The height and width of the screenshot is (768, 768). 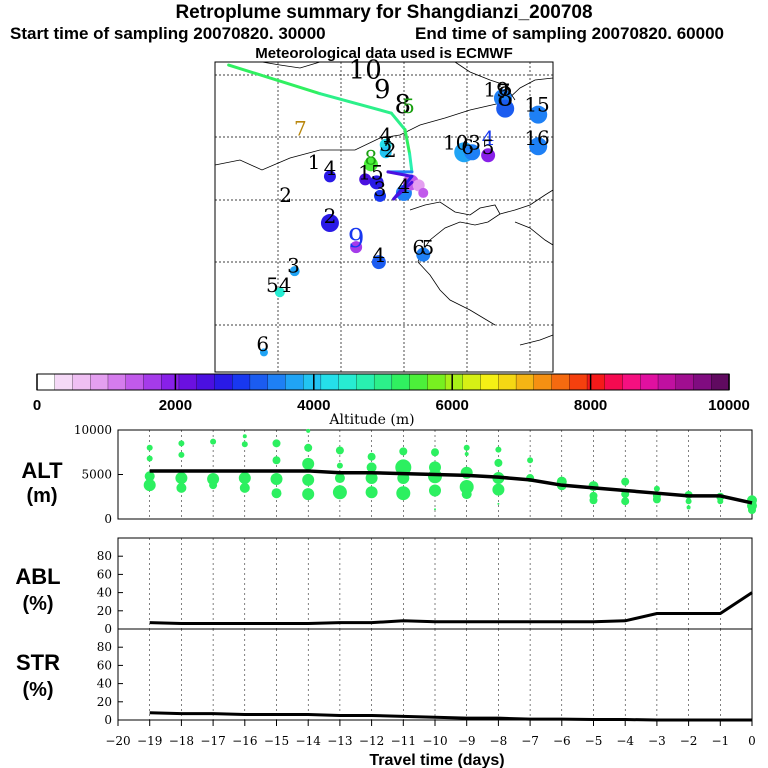 What do you see at coordinates (314, 162) in the screenshot?
I see `map-label: 1` at bounding box center [314, 162].